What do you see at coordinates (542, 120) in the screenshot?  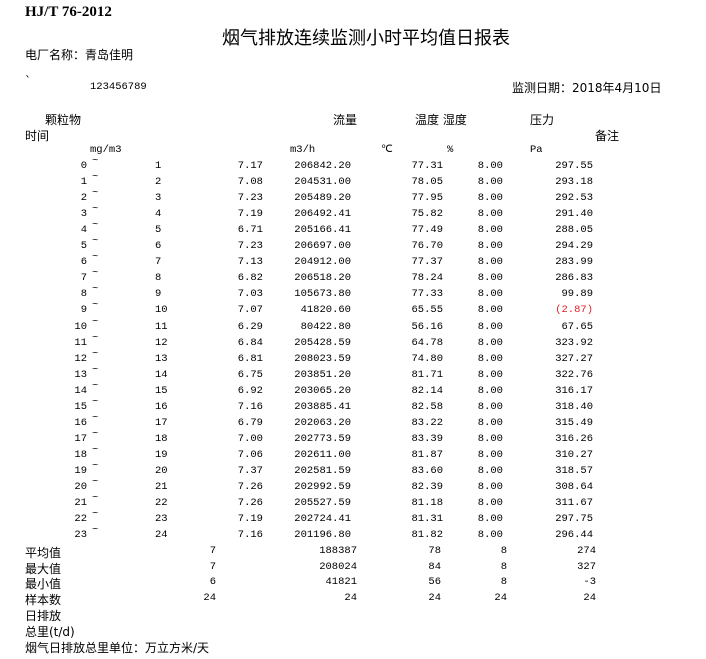 I see `col-pressure: 压力` at bounding box center [542, 120].